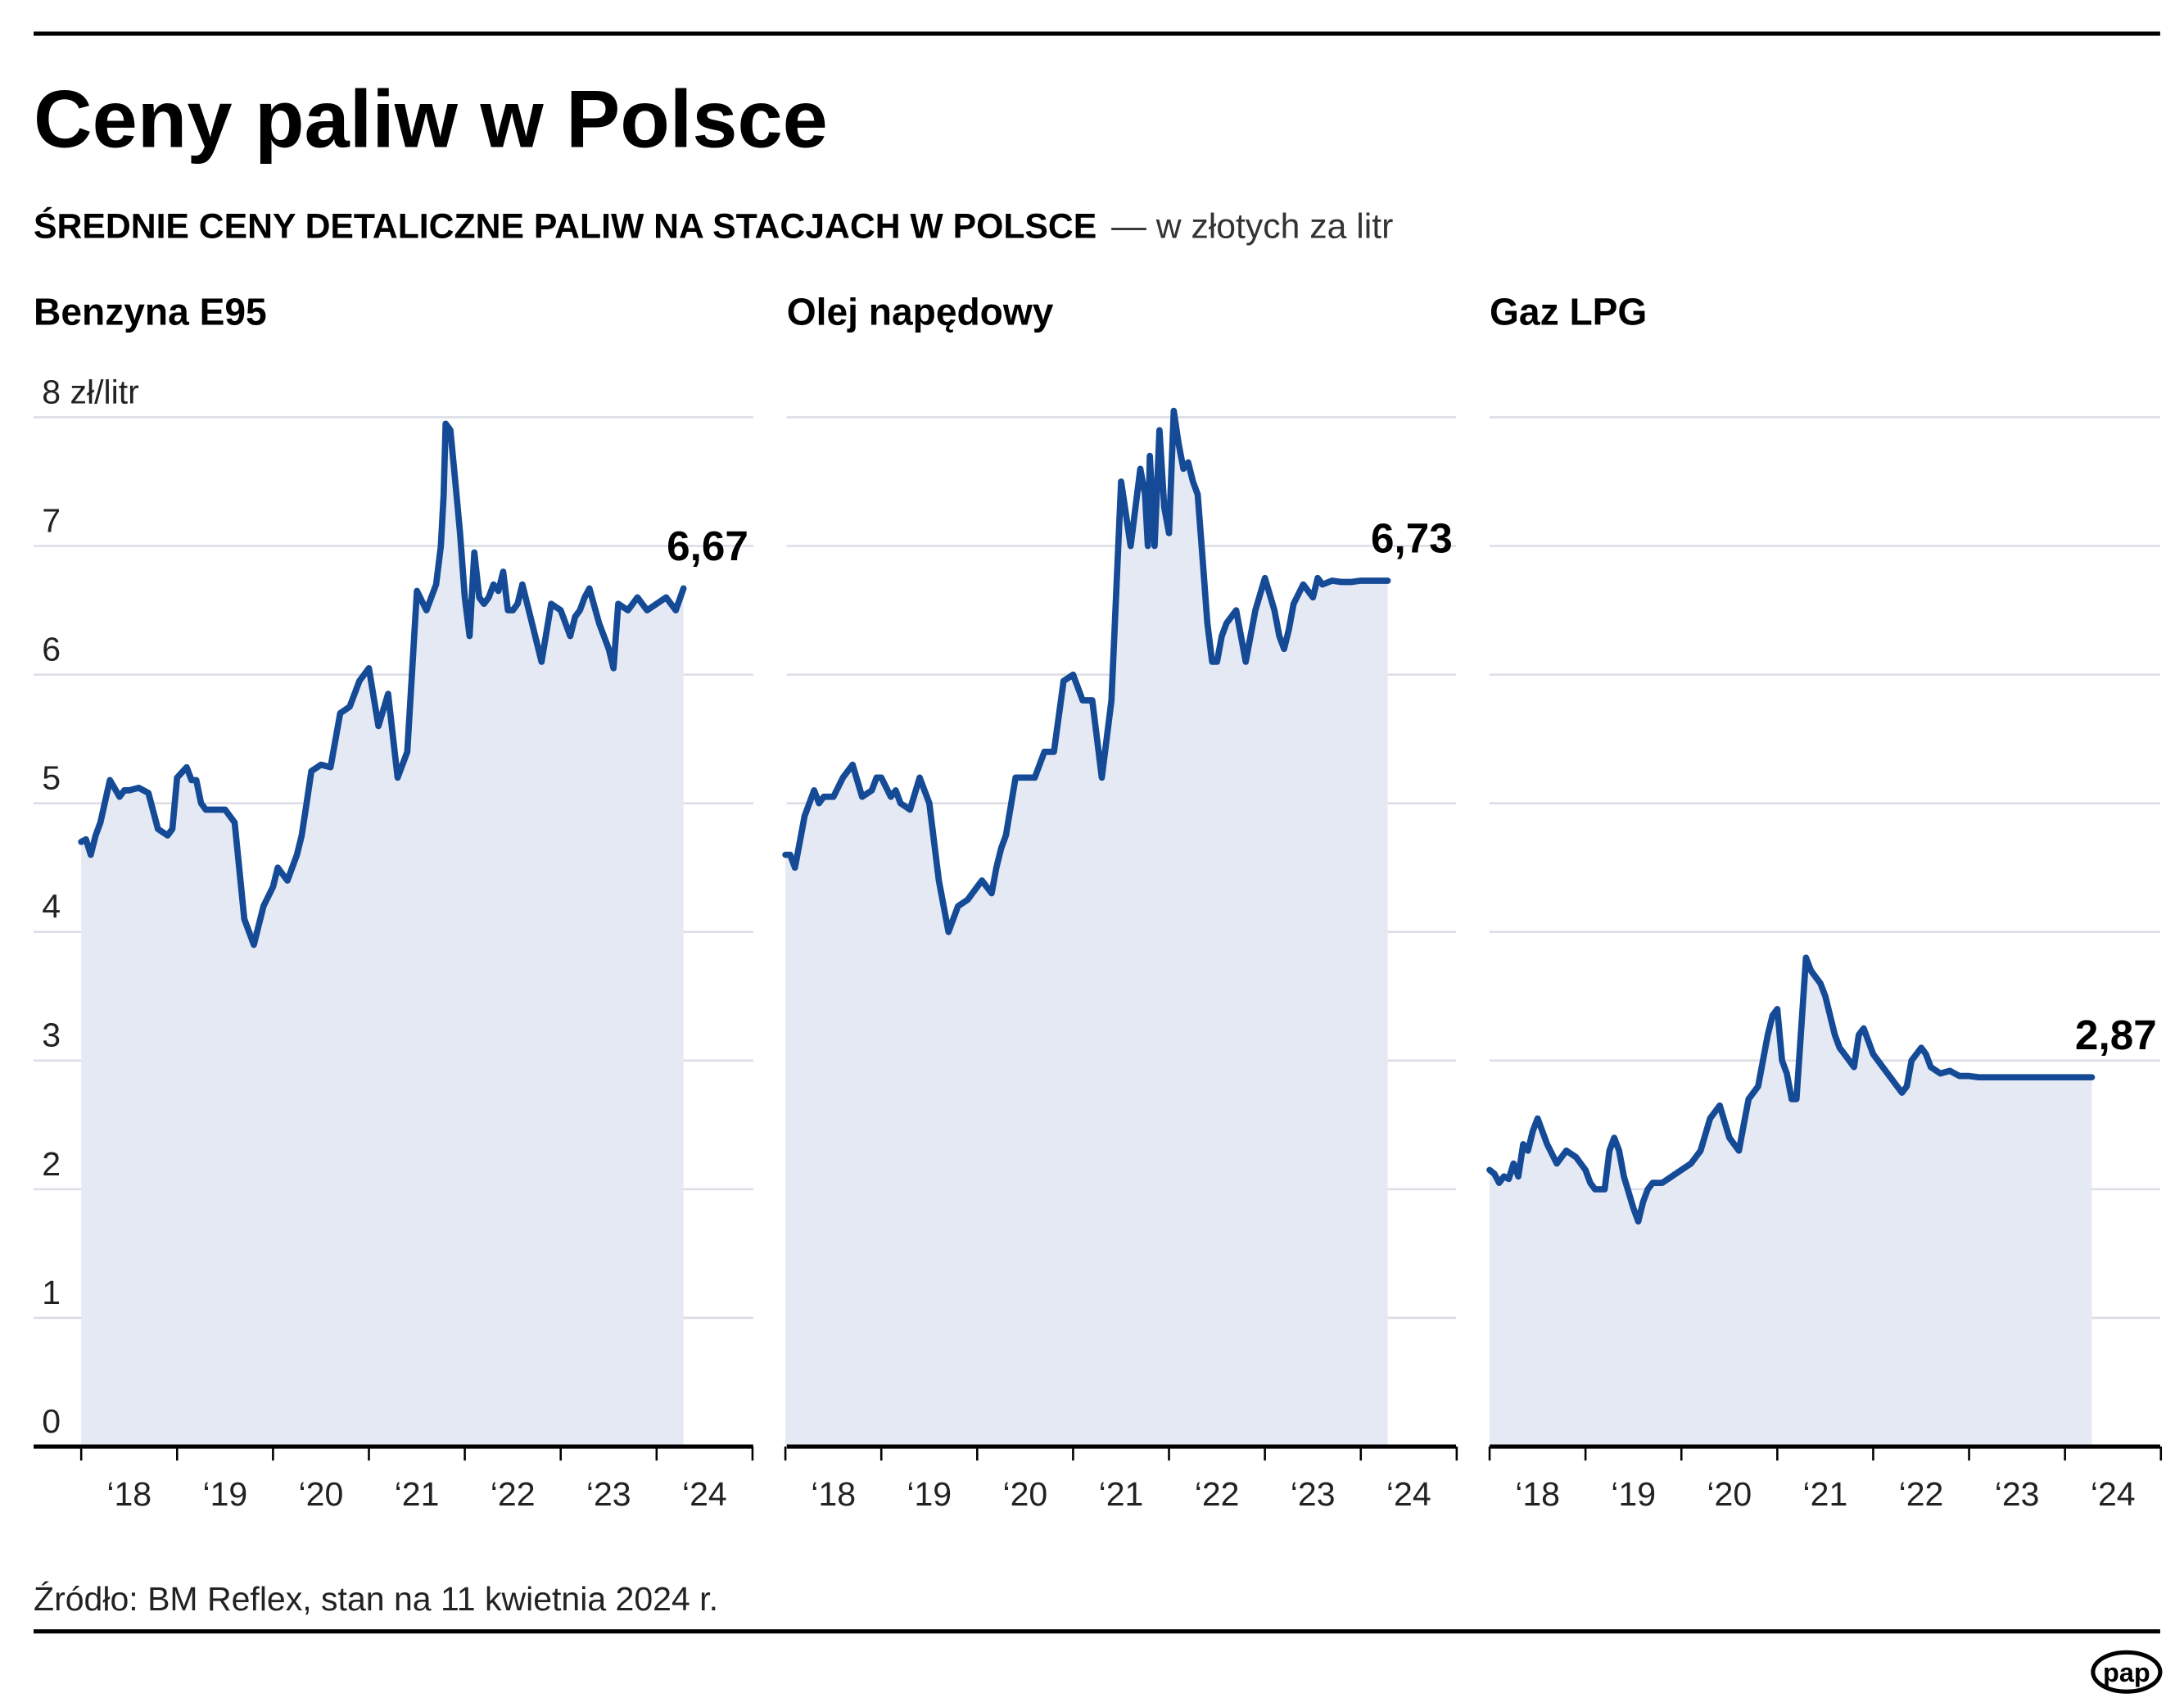 This screenshot has width=2184, height=1707. Describe the element at coordinates (151, 312) in the screenshot. I see `panel-title: Benzyna E95` at that location.